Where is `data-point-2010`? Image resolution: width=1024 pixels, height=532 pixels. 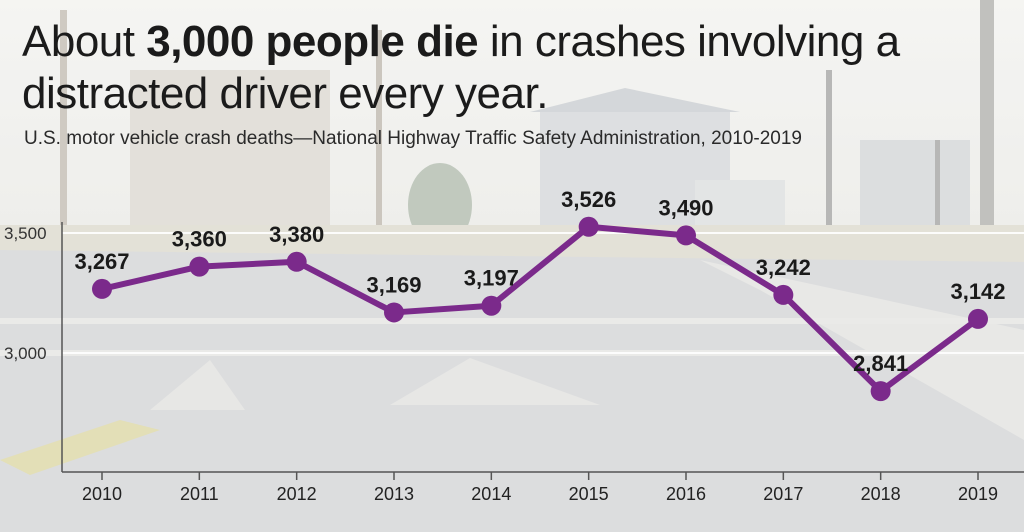
data-point-2010 is located at coordinates (102, 288).